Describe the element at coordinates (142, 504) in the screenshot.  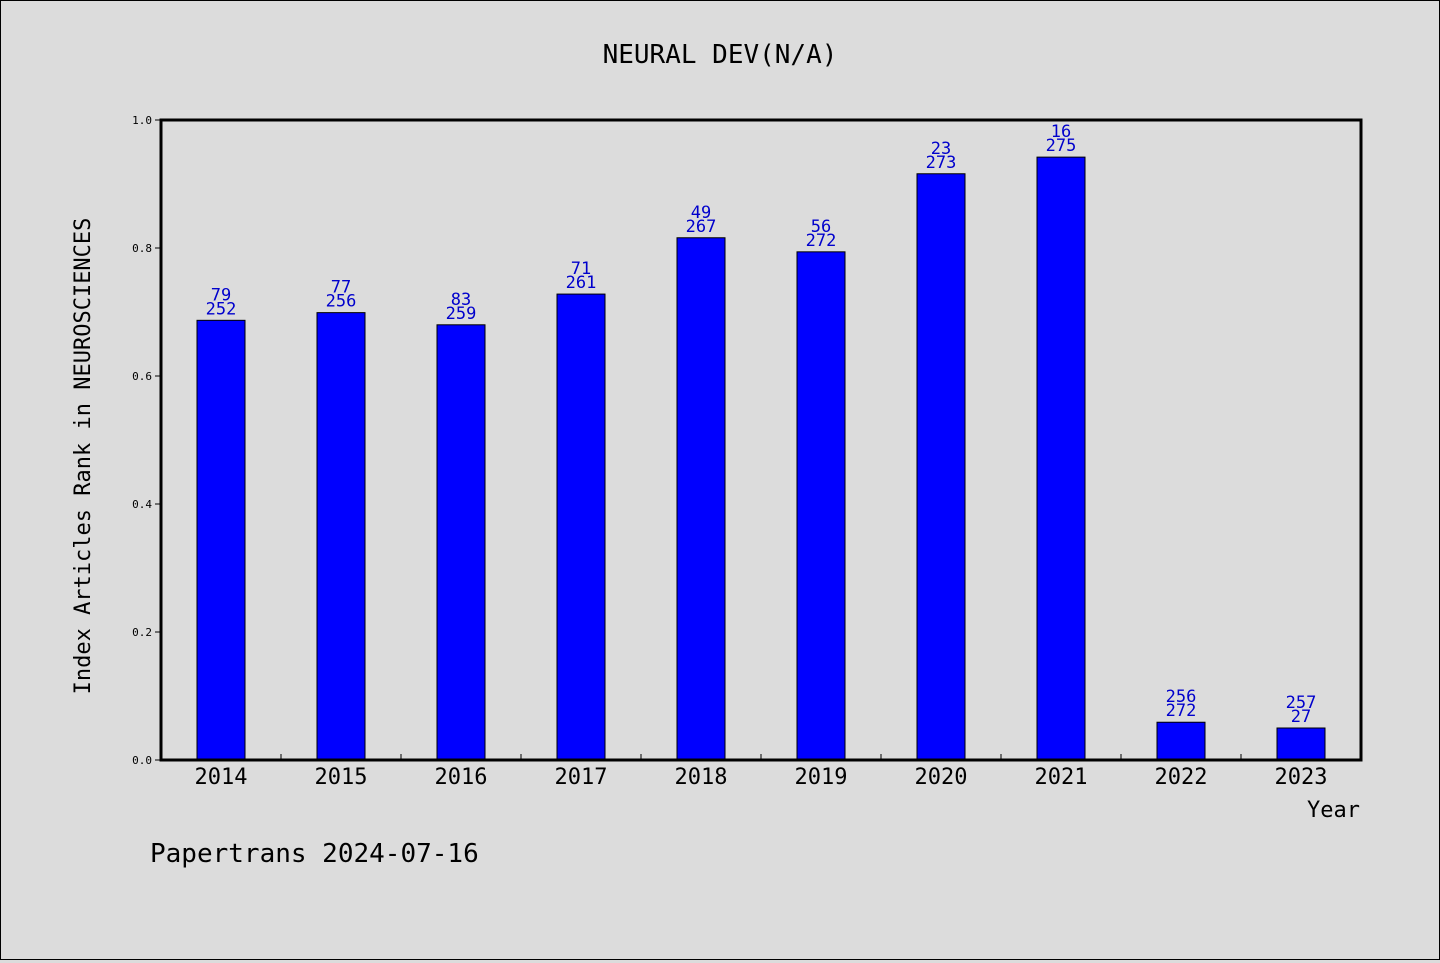
I see `y-tick-label: 0.4` at that location.